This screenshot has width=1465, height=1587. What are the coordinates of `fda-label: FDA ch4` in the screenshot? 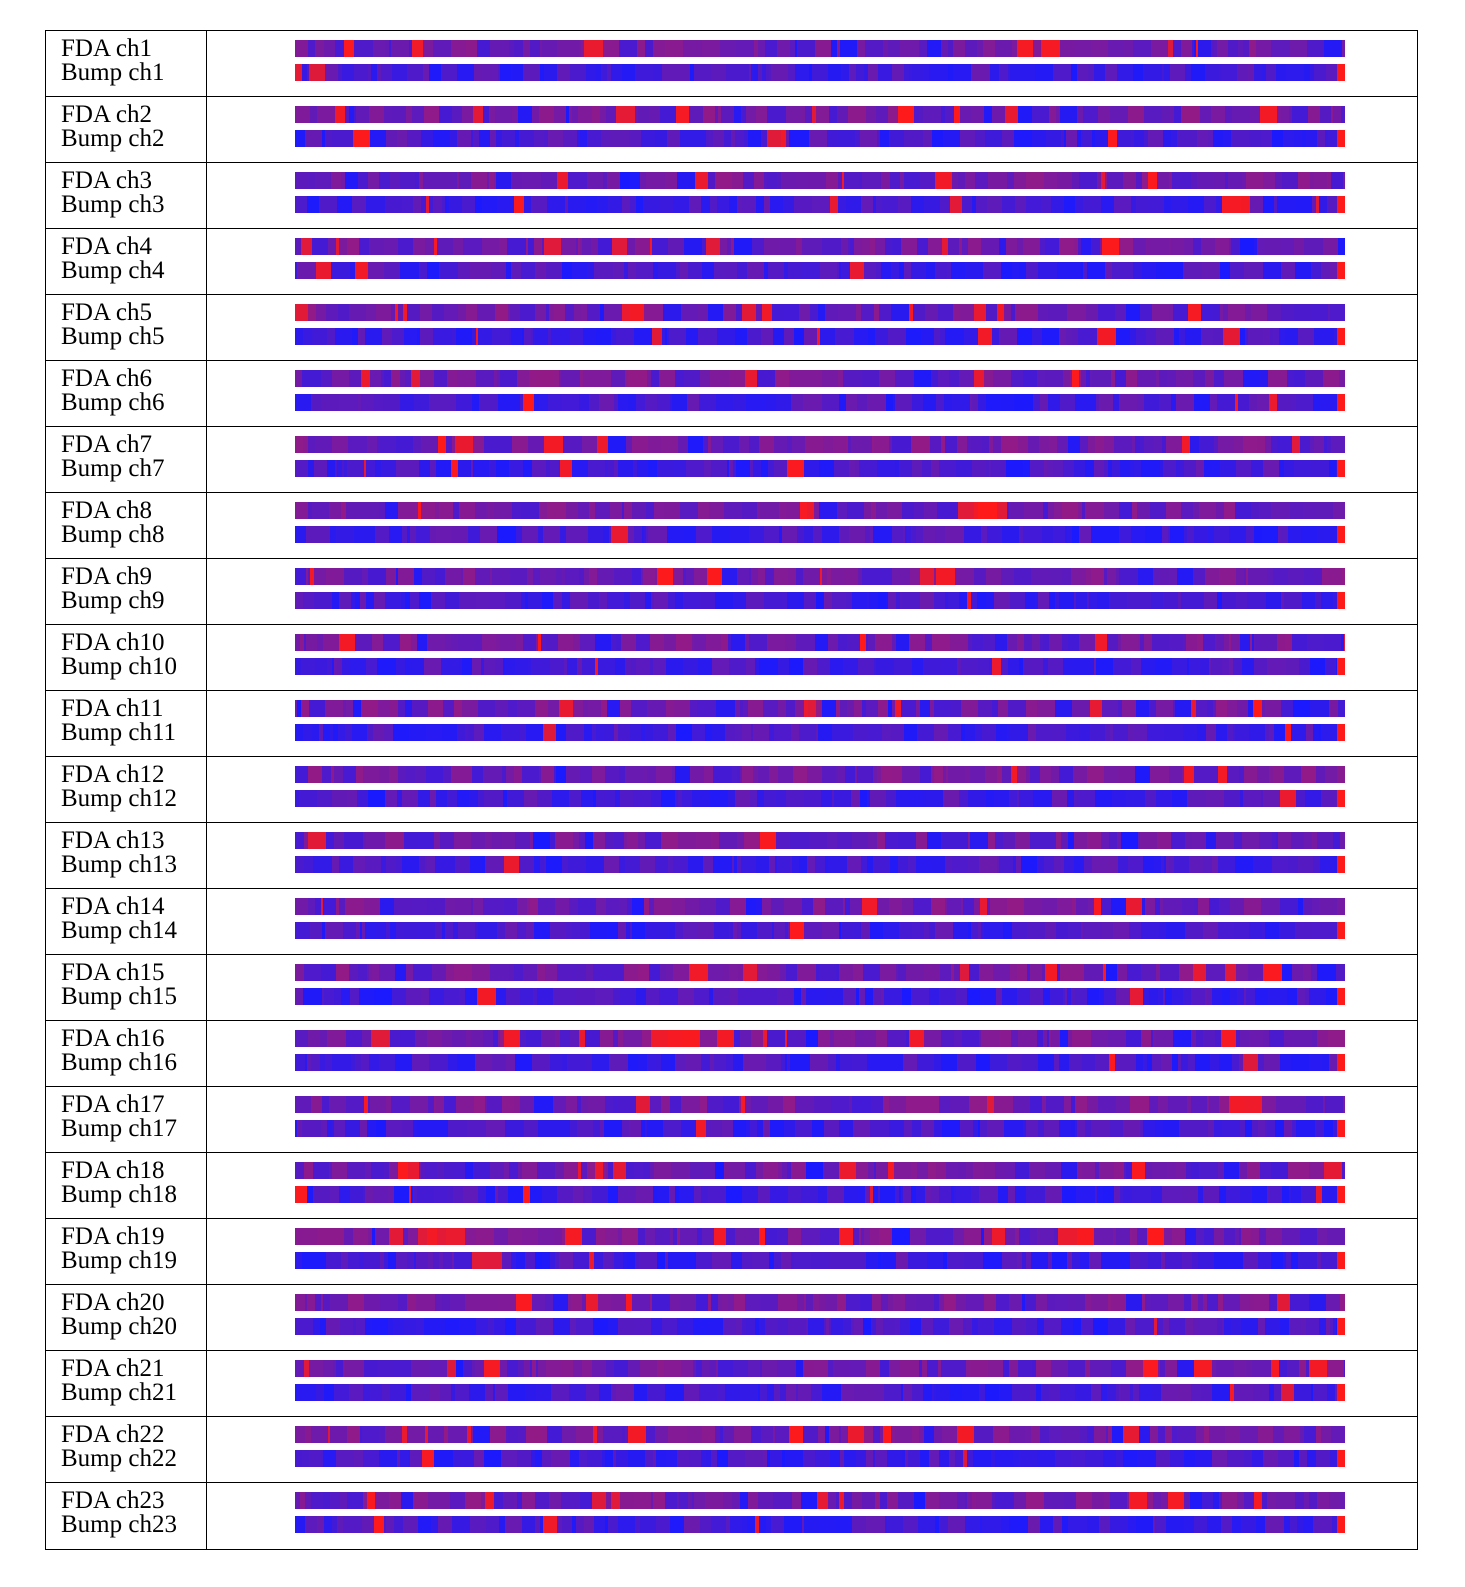 It's located at (106, 246).